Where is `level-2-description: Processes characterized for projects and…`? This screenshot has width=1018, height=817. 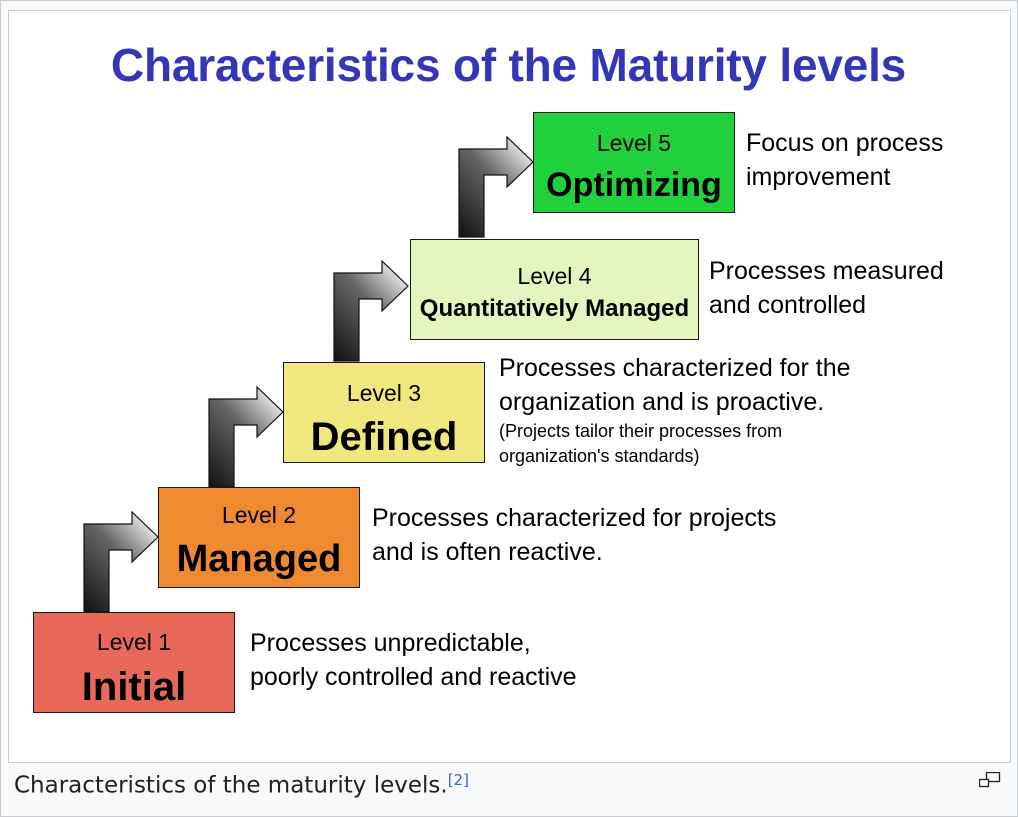 level-2-description: Processes characterized for projects and… is located at coordinates (574, 535).